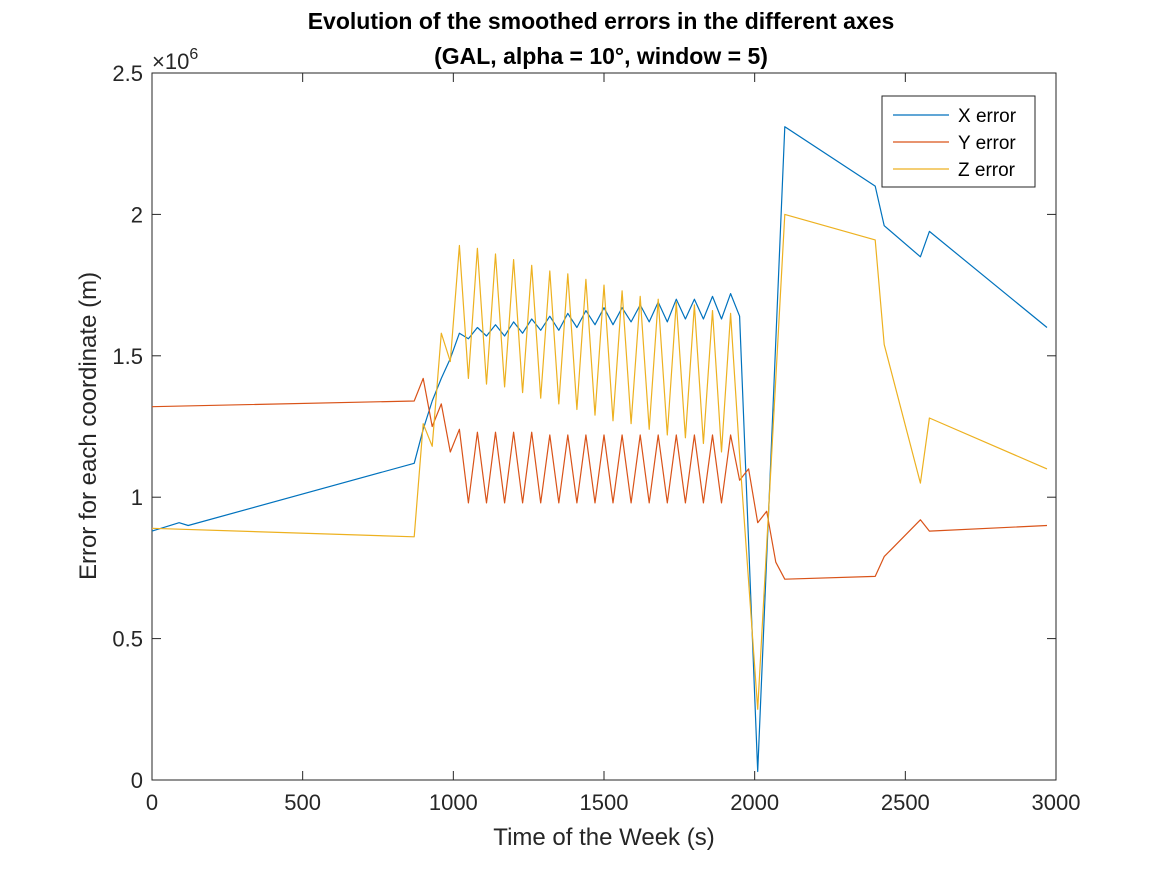  What do you see at coordinates (987, 116) in the screenshot?
I see `legend-label-1: X error` at bounding box center [987, 116].